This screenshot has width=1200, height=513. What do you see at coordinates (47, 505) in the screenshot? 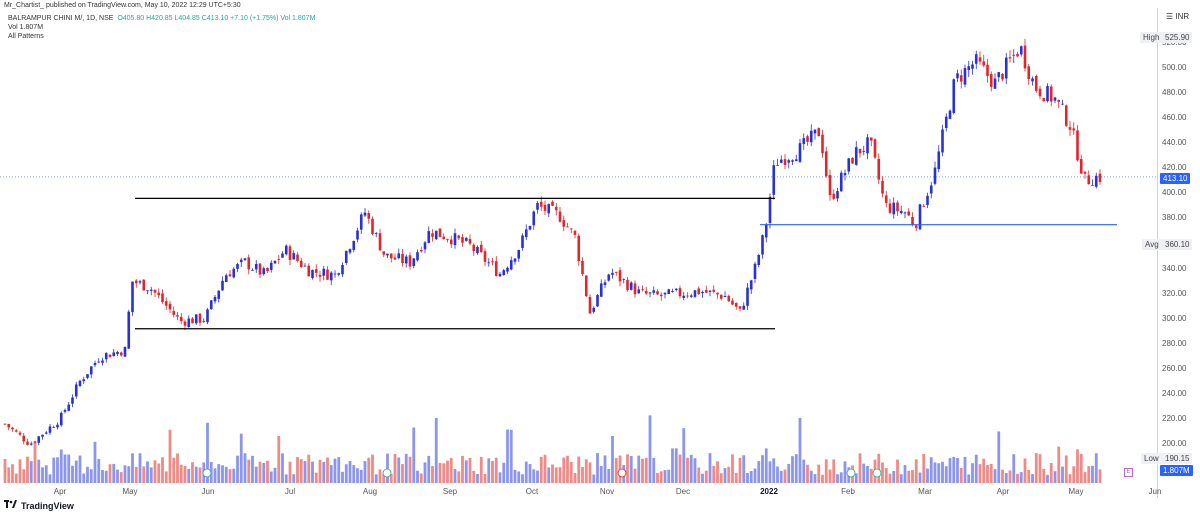
I see `footer-brand: TradingView` at bounding box center [47, 505].